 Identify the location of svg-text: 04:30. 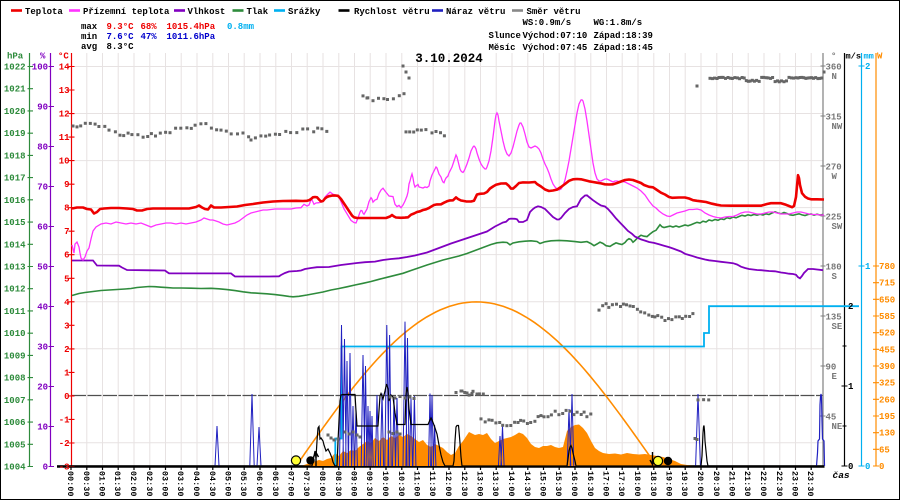
(211, 484).